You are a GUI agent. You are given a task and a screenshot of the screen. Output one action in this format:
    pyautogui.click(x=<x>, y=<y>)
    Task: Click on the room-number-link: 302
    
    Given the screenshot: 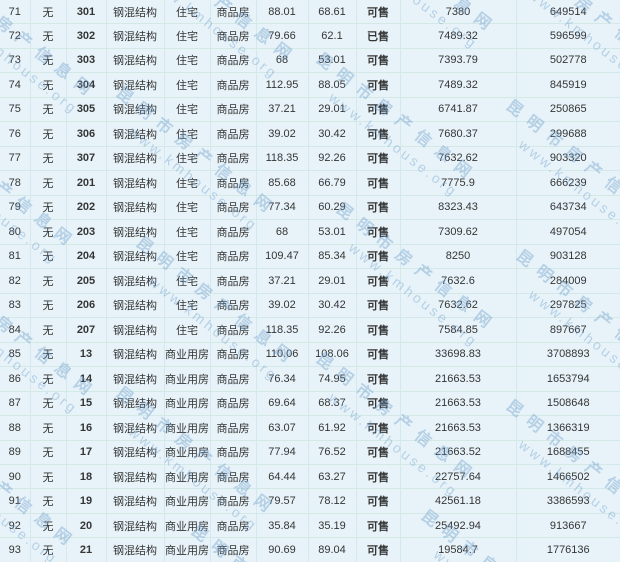 What is the action you would take?
    pyautogui.click(x=86, y=36)
    